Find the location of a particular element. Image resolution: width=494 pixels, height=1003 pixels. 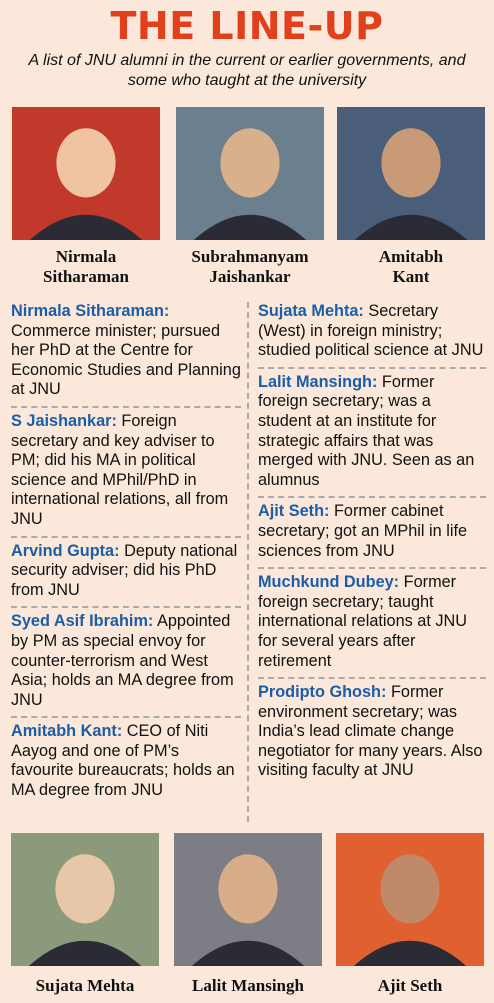

person-name-text: Amitabh Kant is located at coordinates (411, 266).